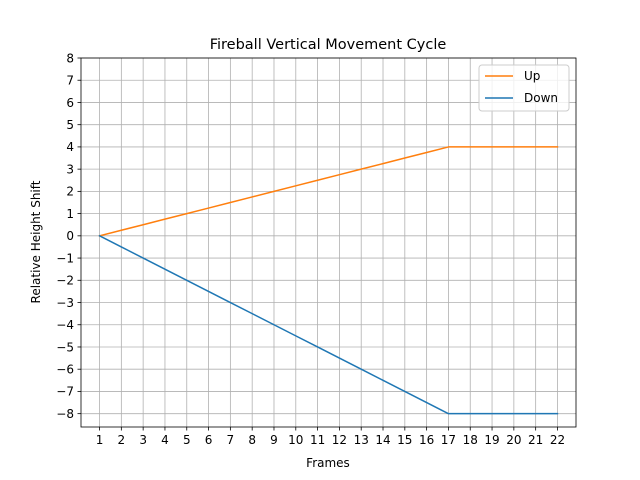  What do you see at coordinates (65, 325) in the screenshot?
I see `y-tick-label: −4` at bounding box center [65, 325].